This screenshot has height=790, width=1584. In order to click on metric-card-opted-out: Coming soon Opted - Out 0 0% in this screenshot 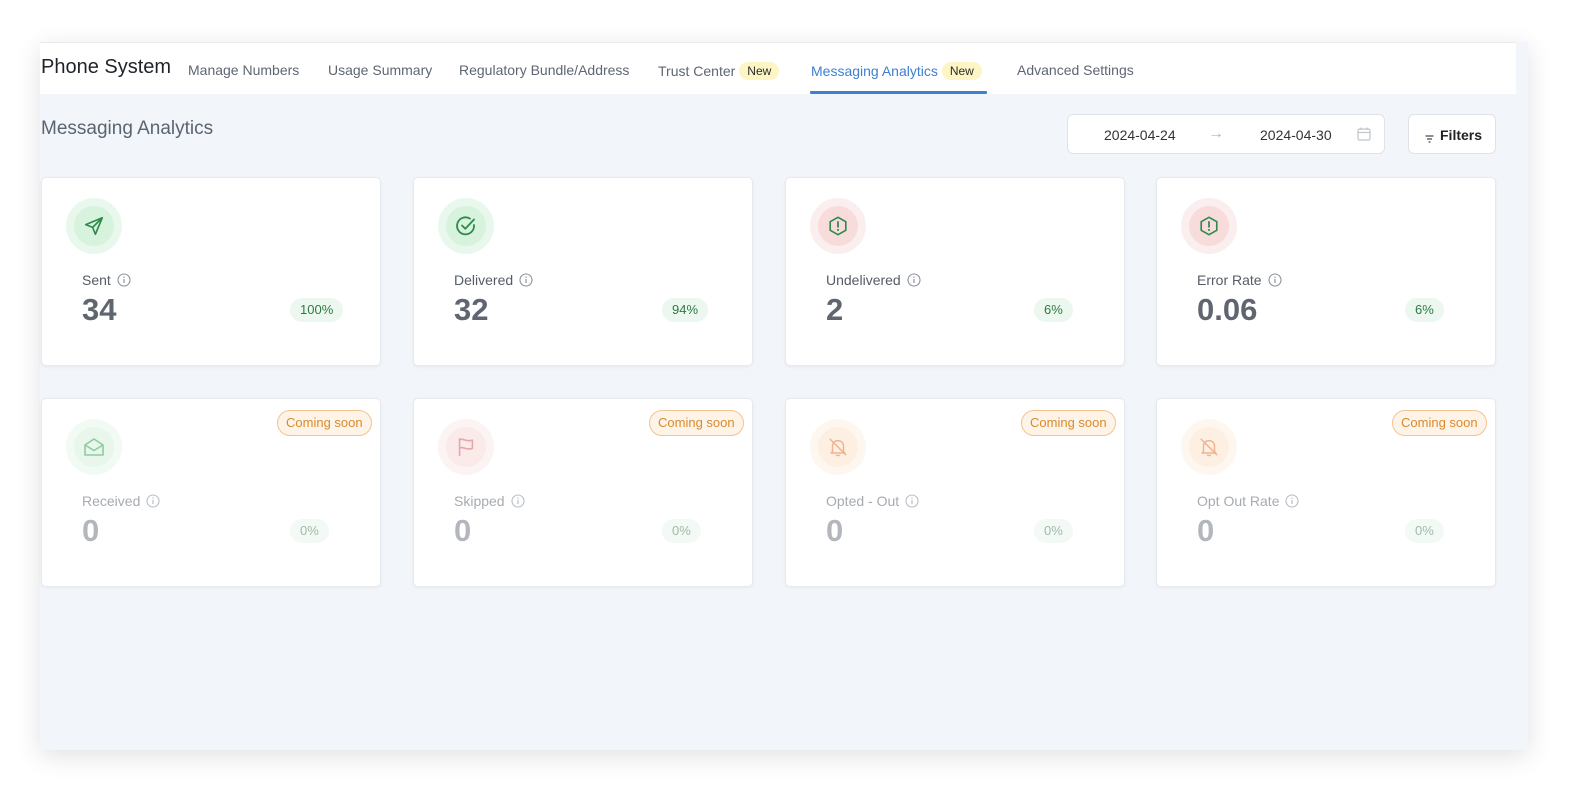, I will do `click(955, 492)`.